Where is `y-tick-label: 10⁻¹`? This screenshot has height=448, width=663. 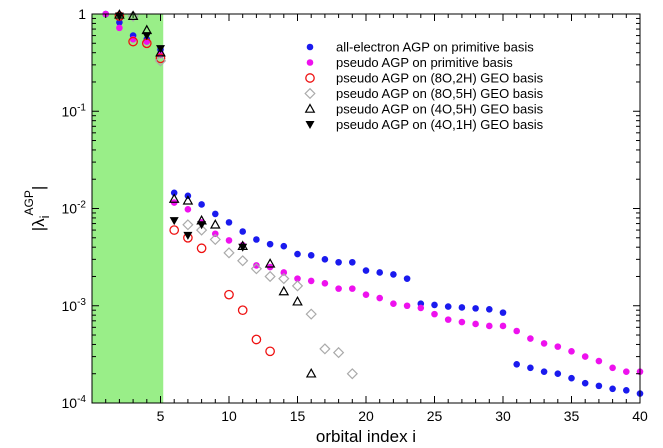 y-tick-label: 10⁻¹ is located at coordinates (74, 110).